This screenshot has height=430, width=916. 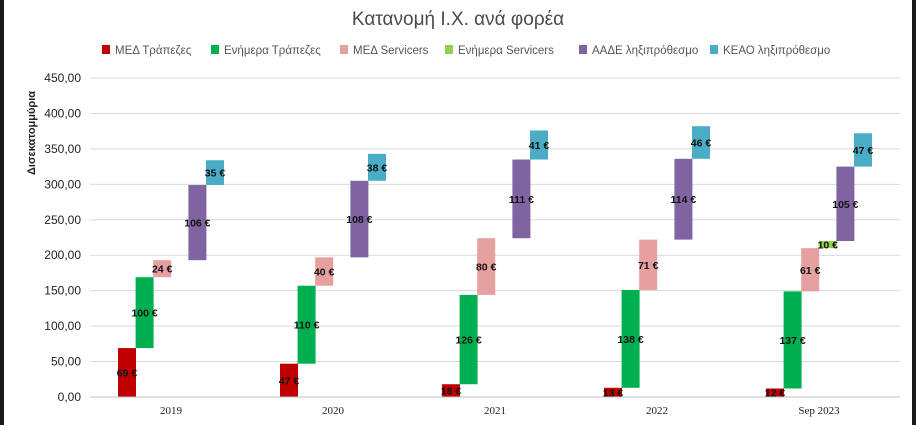 I want to click on y-tick-label: 250,00, so click(x=62, y=220).